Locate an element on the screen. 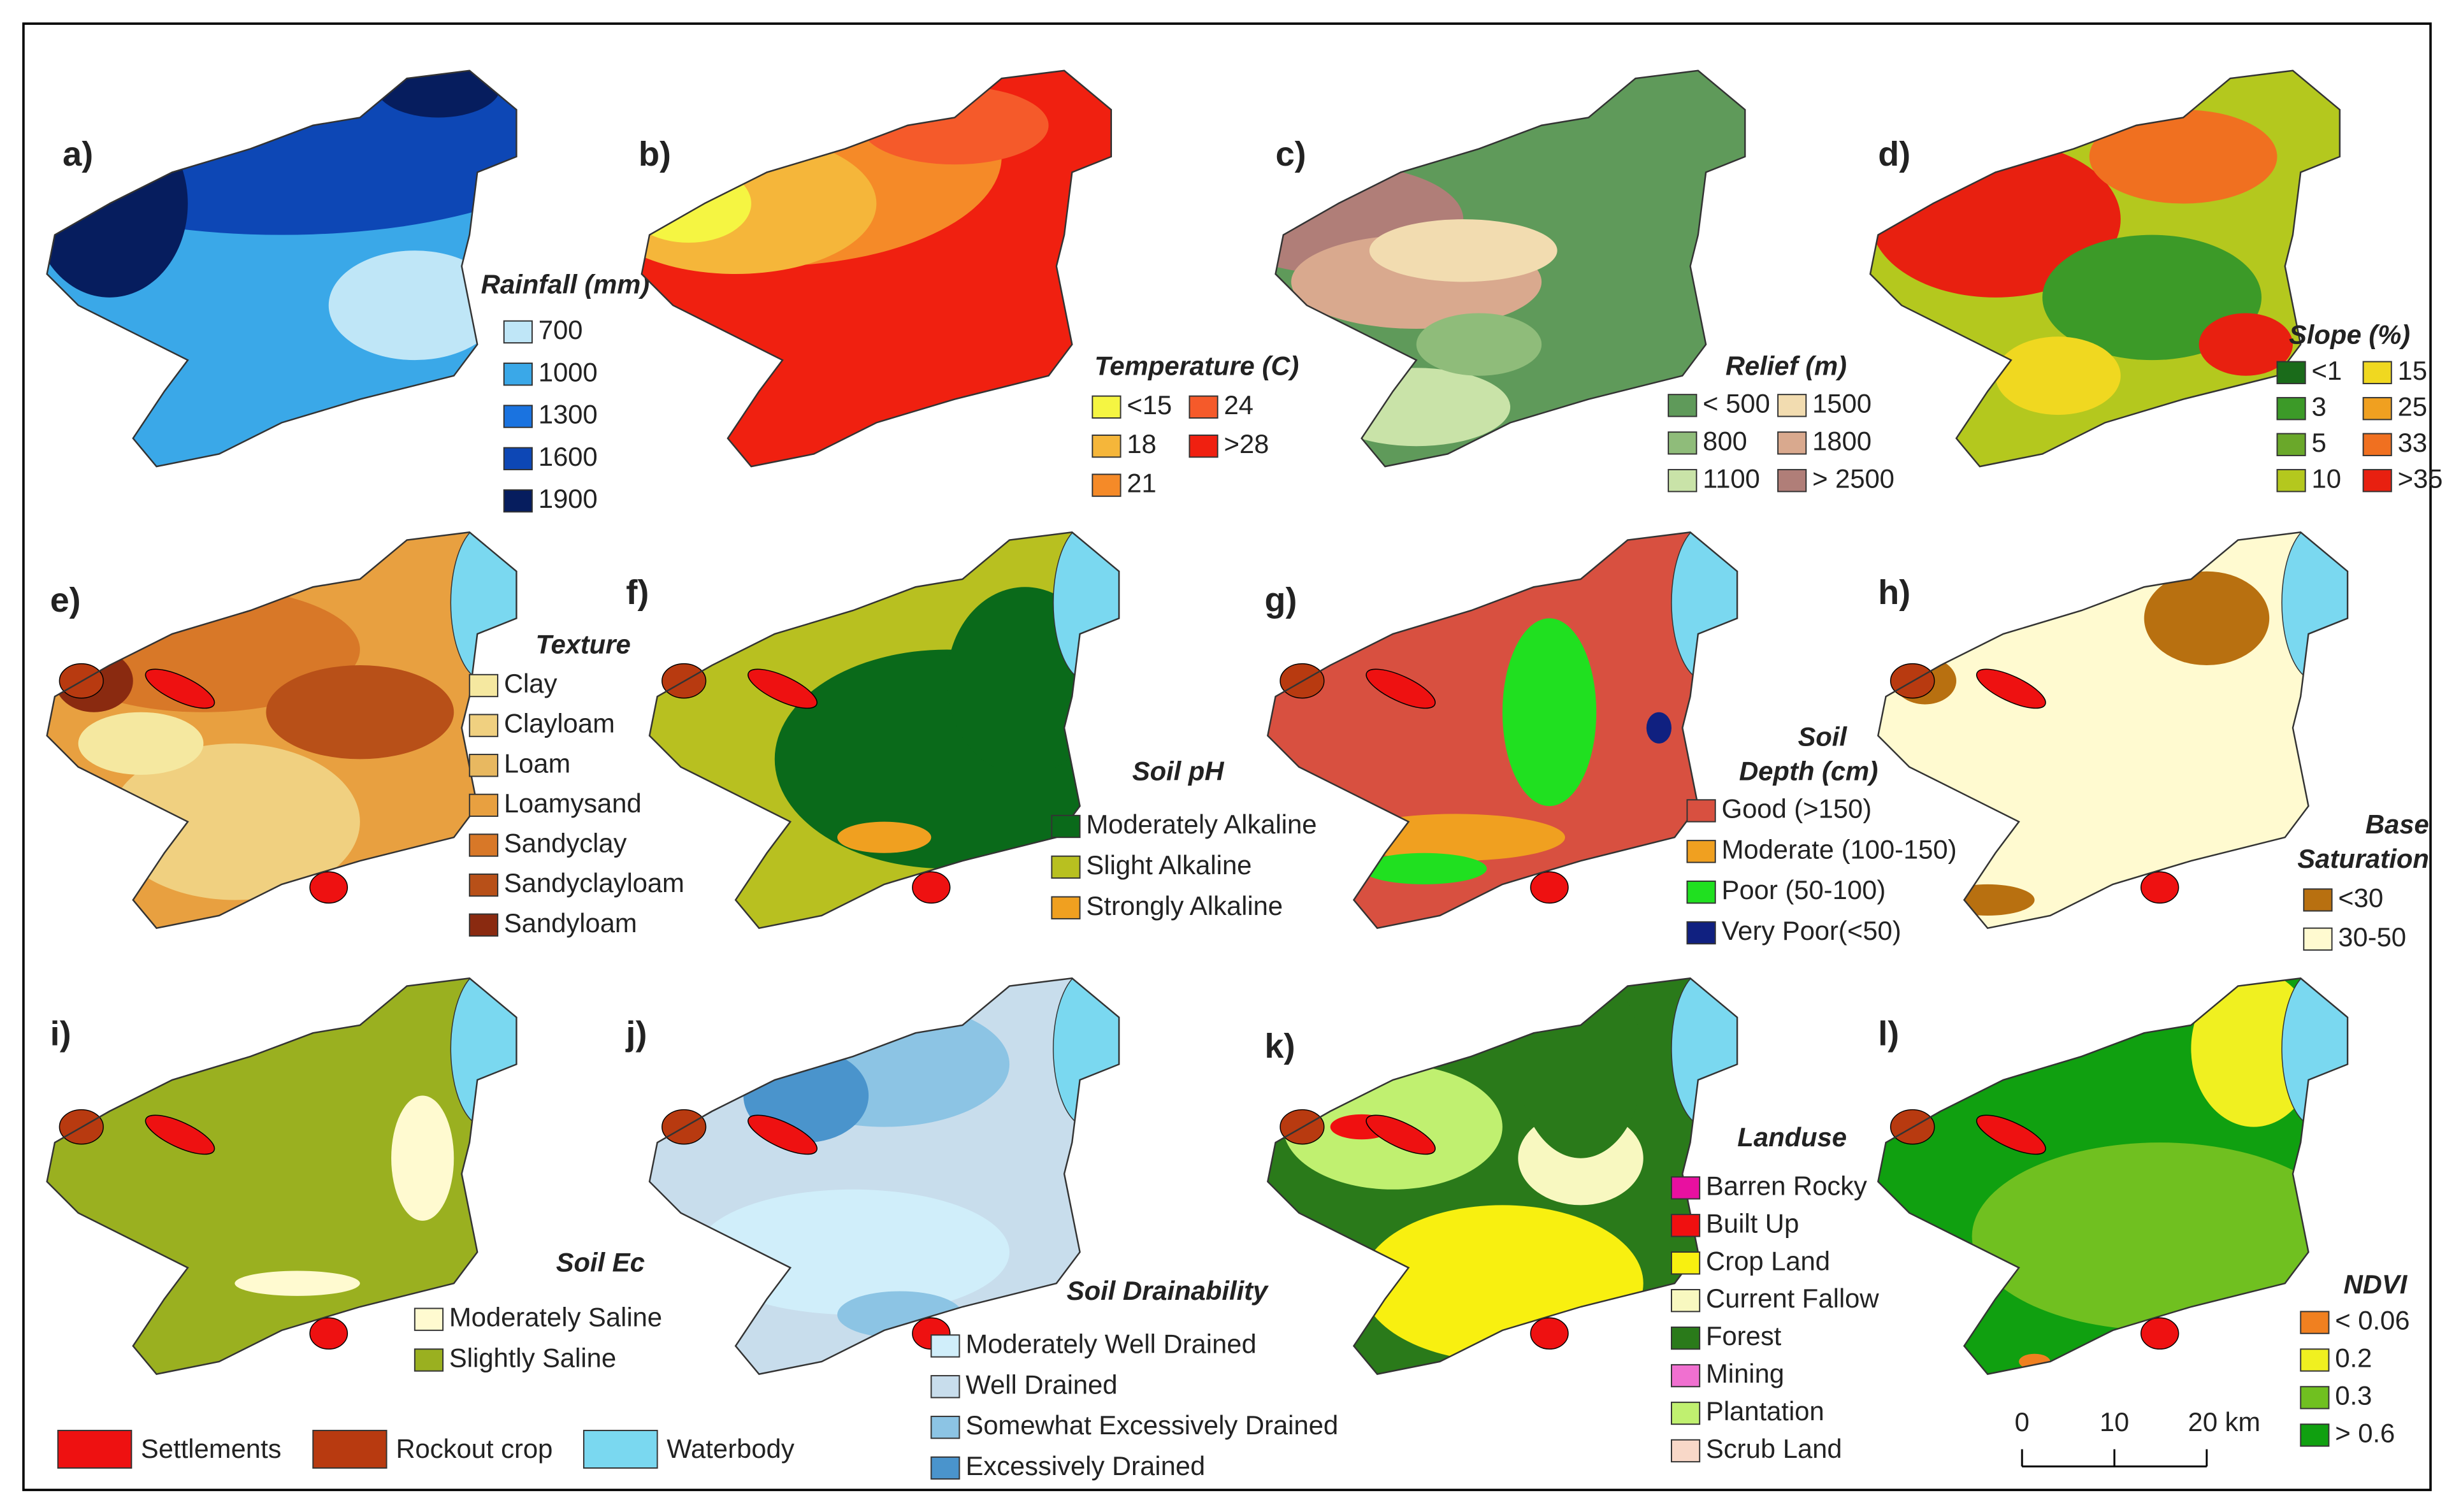 This screenshot has width=2454, height=1512. legend-label: Clayloam is located at coordinates (560, 723).